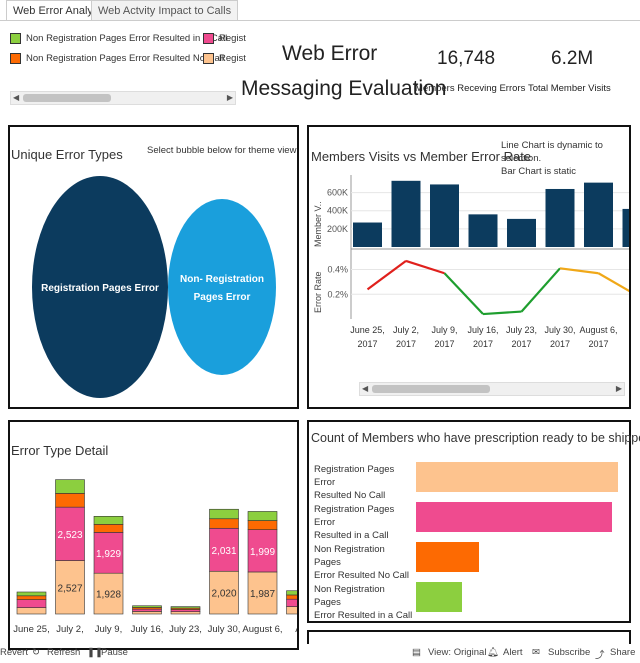 The height and width of the screenshot is (663, 640). I want to click on pause-icon: ❚❚, so click(95, 652).